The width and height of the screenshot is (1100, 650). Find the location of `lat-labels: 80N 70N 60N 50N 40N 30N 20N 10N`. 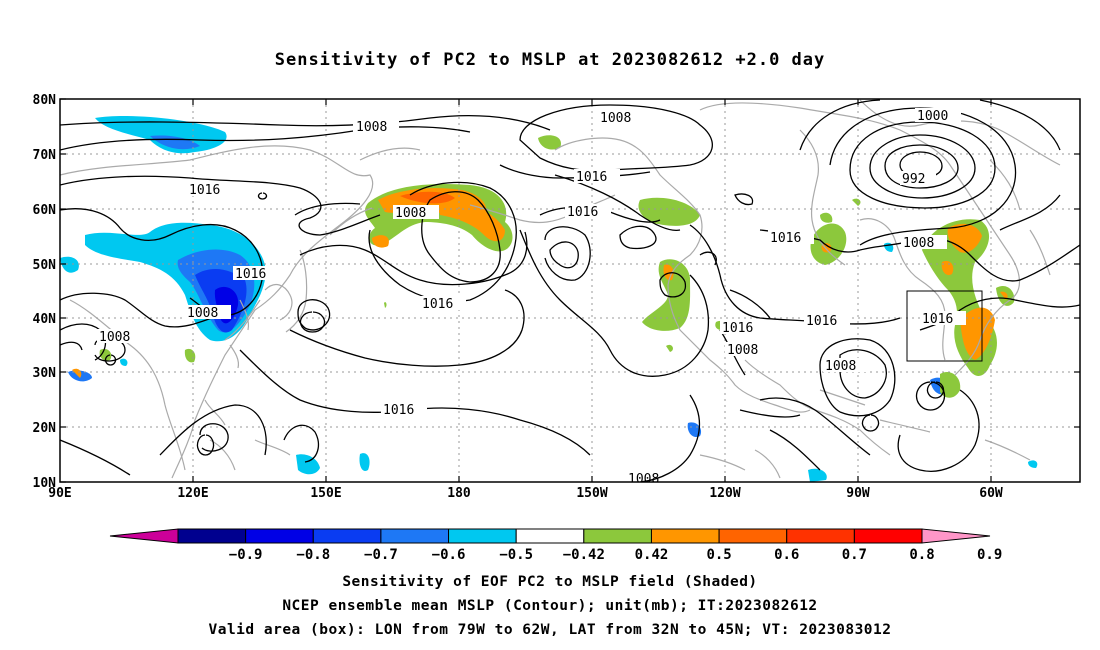

lat-labels: 80N 70N 60N 50N 40N 30N 20N 10N is located at coordinates (45, 292).